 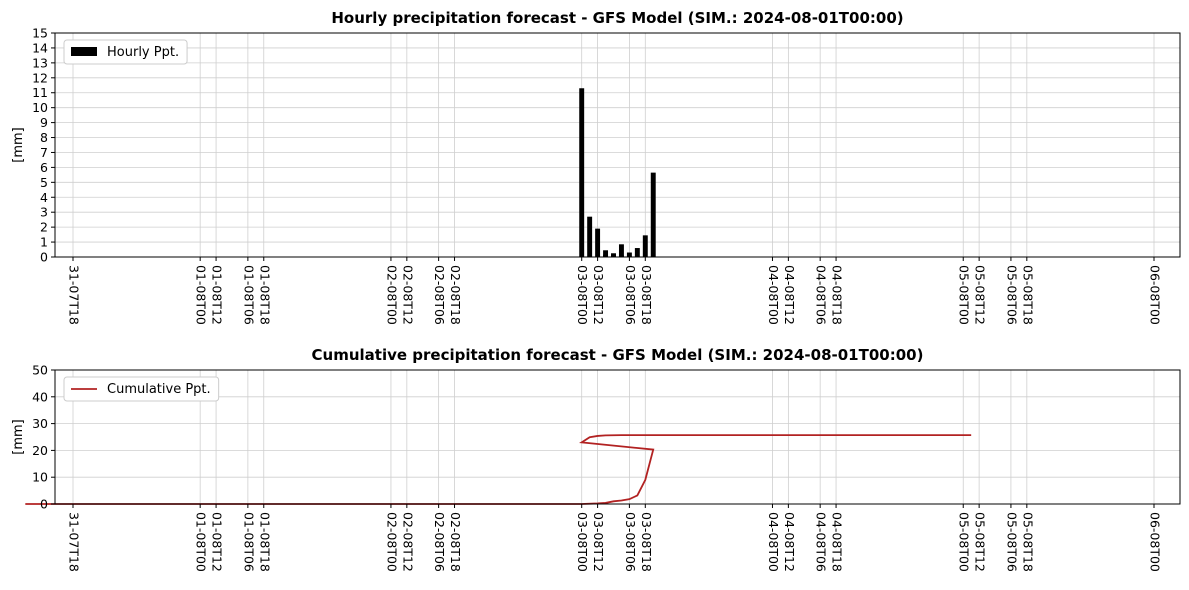 I want to click on y-tick-label: 6, so click(x=44, y=167).